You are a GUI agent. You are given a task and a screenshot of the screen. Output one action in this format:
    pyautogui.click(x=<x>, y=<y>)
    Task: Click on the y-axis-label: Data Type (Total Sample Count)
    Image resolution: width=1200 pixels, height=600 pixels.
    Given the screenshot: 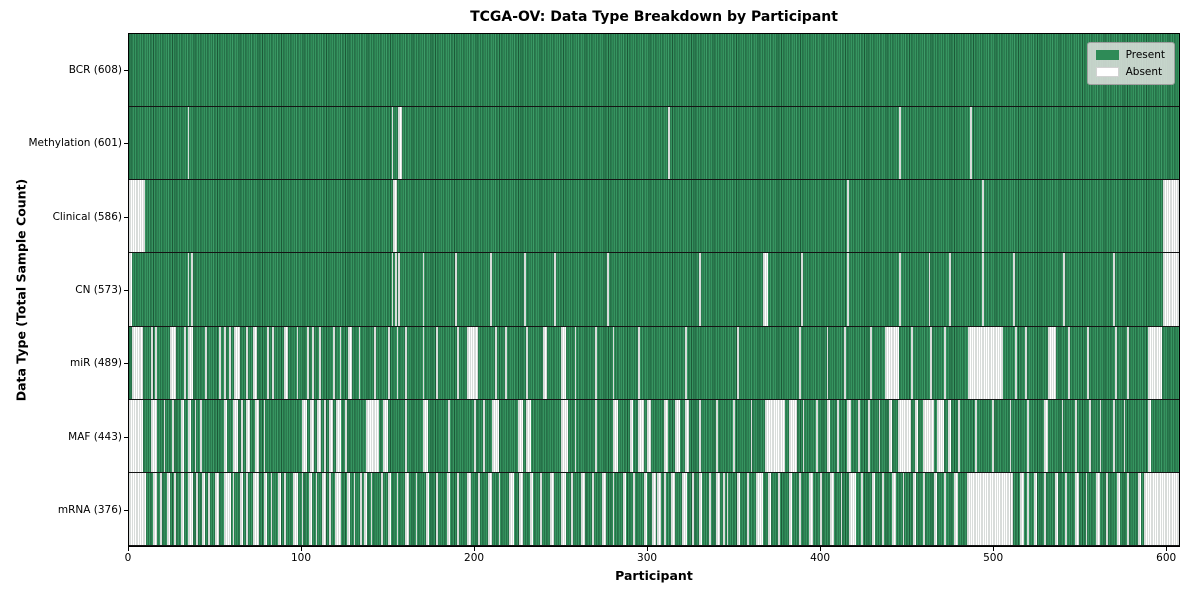 What is the action you would take?
    pyautogui.click(x=21, y=290)
    